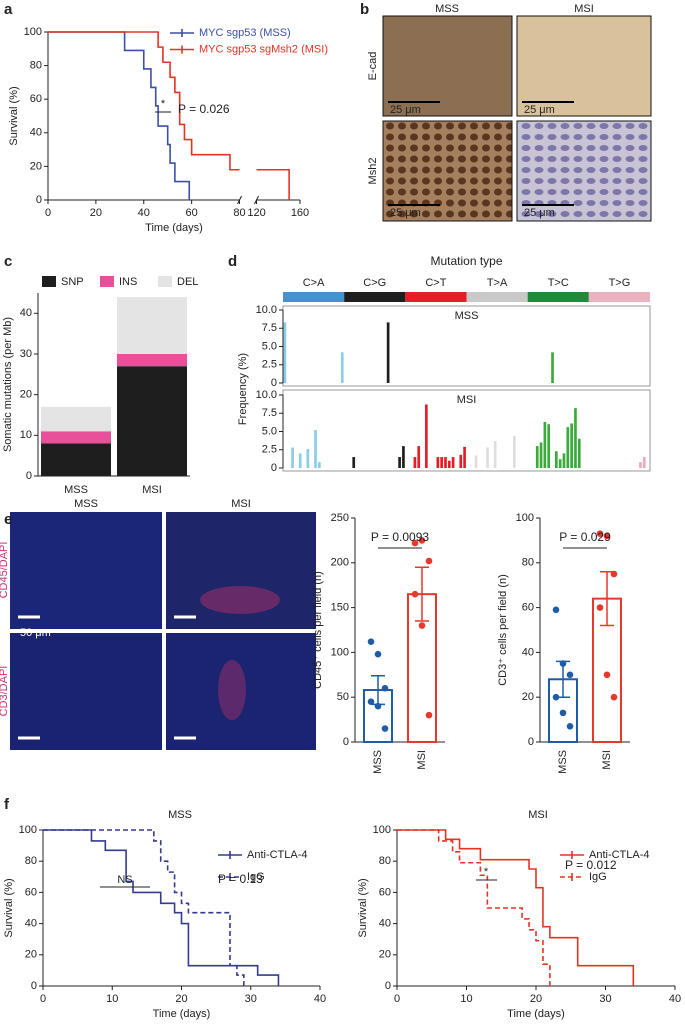 The image size is (685, 1025). What do you see at coordinates (7, 804) in the screenshot?
I see `panel-label: f` at bounding box center [7, 804].